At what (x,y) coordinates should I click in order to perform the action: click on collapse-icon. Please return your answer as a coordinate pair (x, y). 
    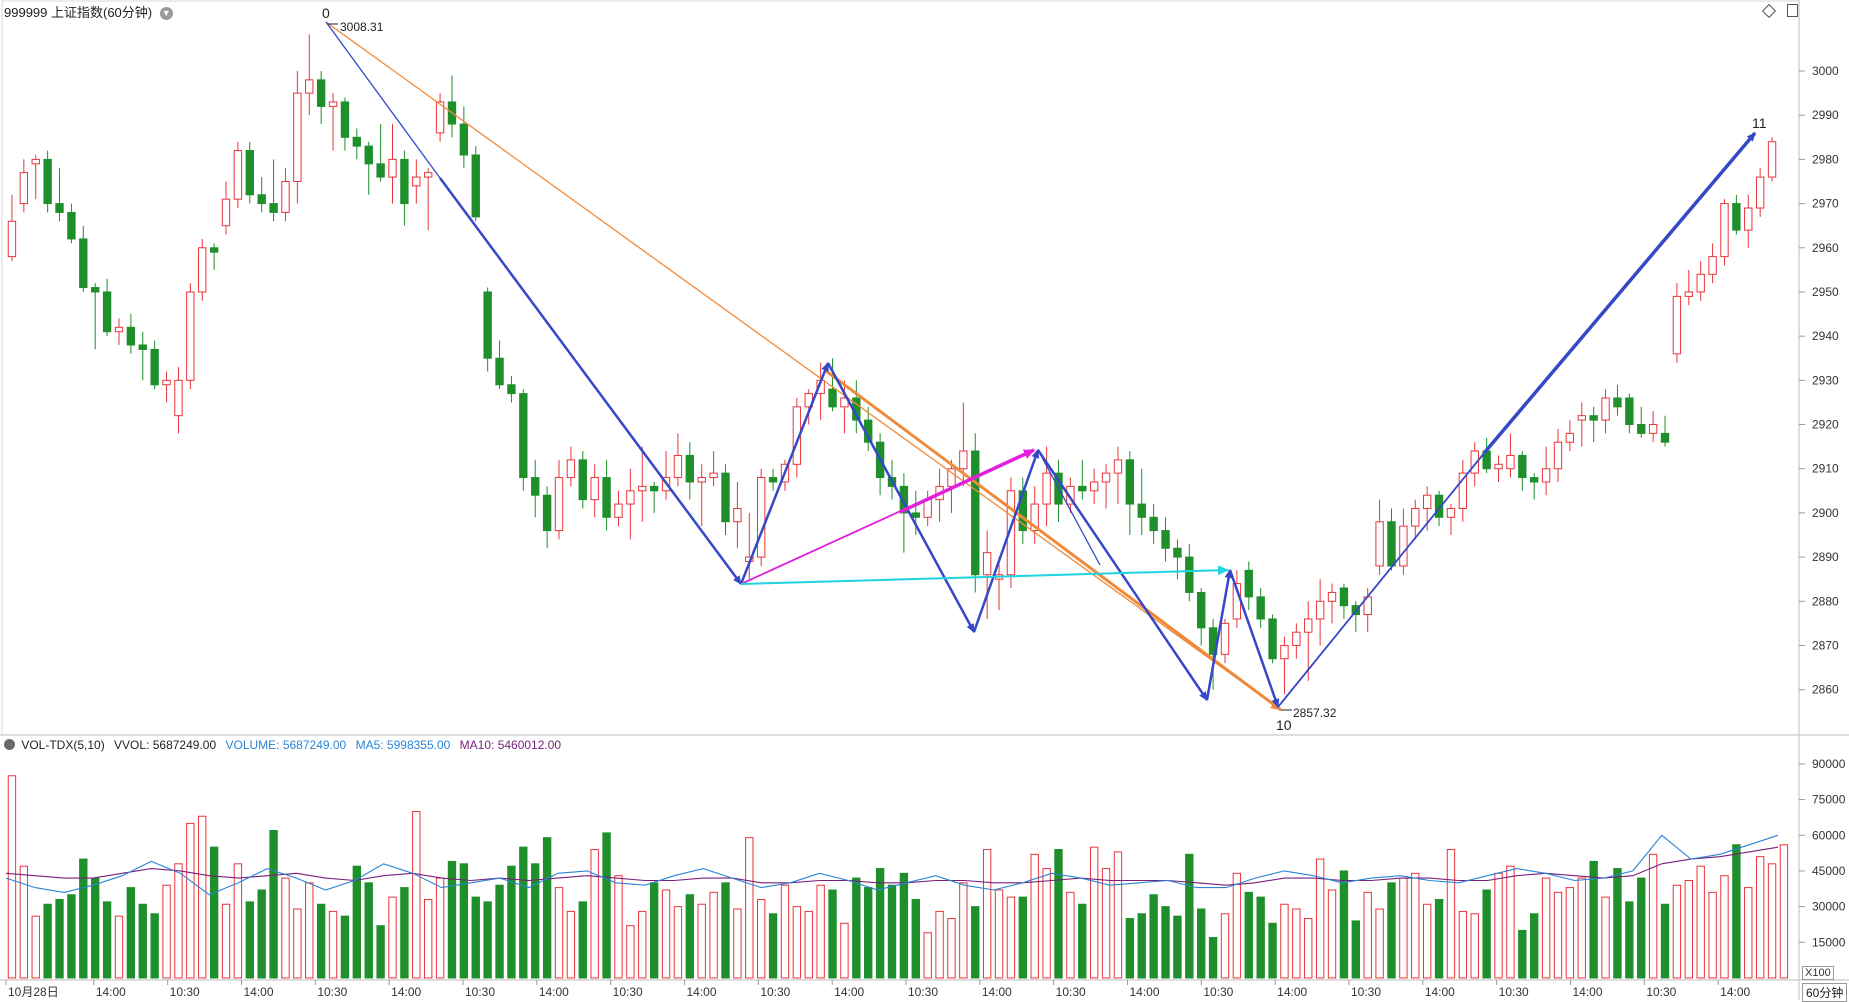
    Looking at the image, I should click on (9, 744).